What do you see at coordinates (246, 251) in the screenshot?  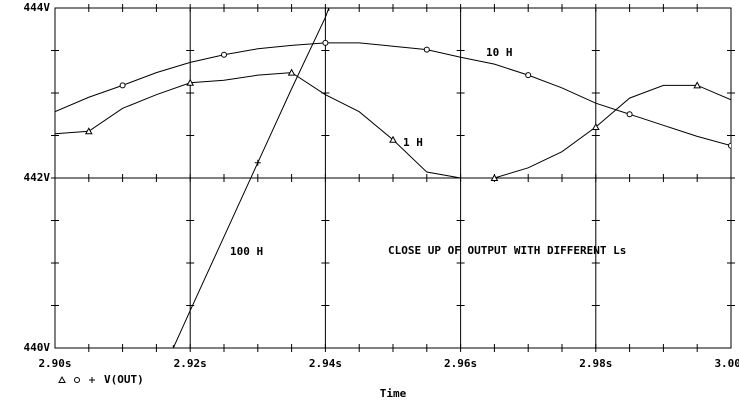 I see `series-label: 100 H` at bounding box center [246, 251].